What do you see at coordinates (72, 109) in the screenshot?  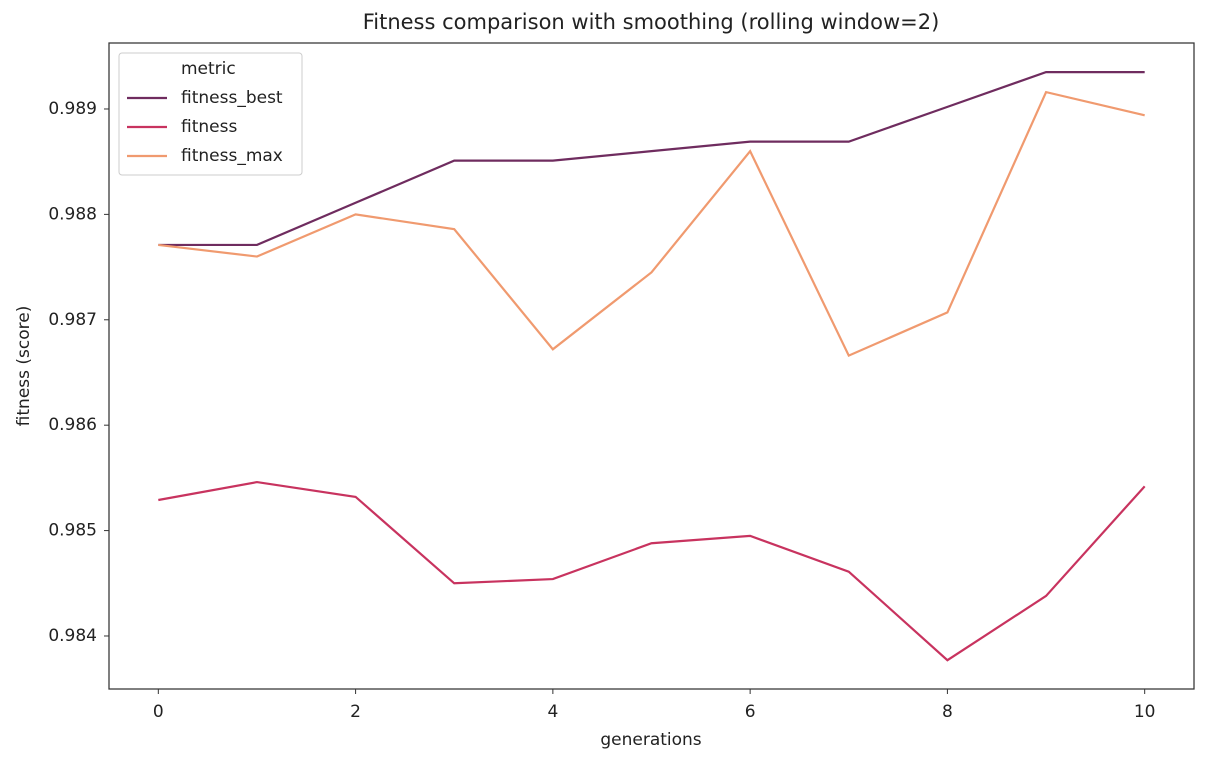 I see `y-tick-label: 0.989` at bounding box center [72, 109].